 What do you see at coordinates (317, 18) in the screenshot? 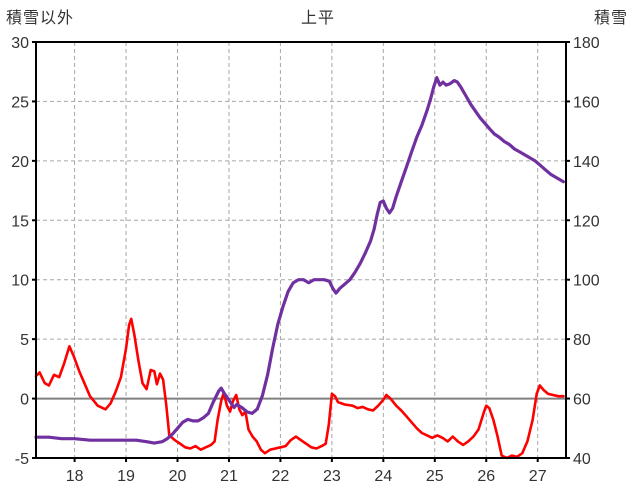
I see `chart-title: 上平` at bounding box center [317, 18].